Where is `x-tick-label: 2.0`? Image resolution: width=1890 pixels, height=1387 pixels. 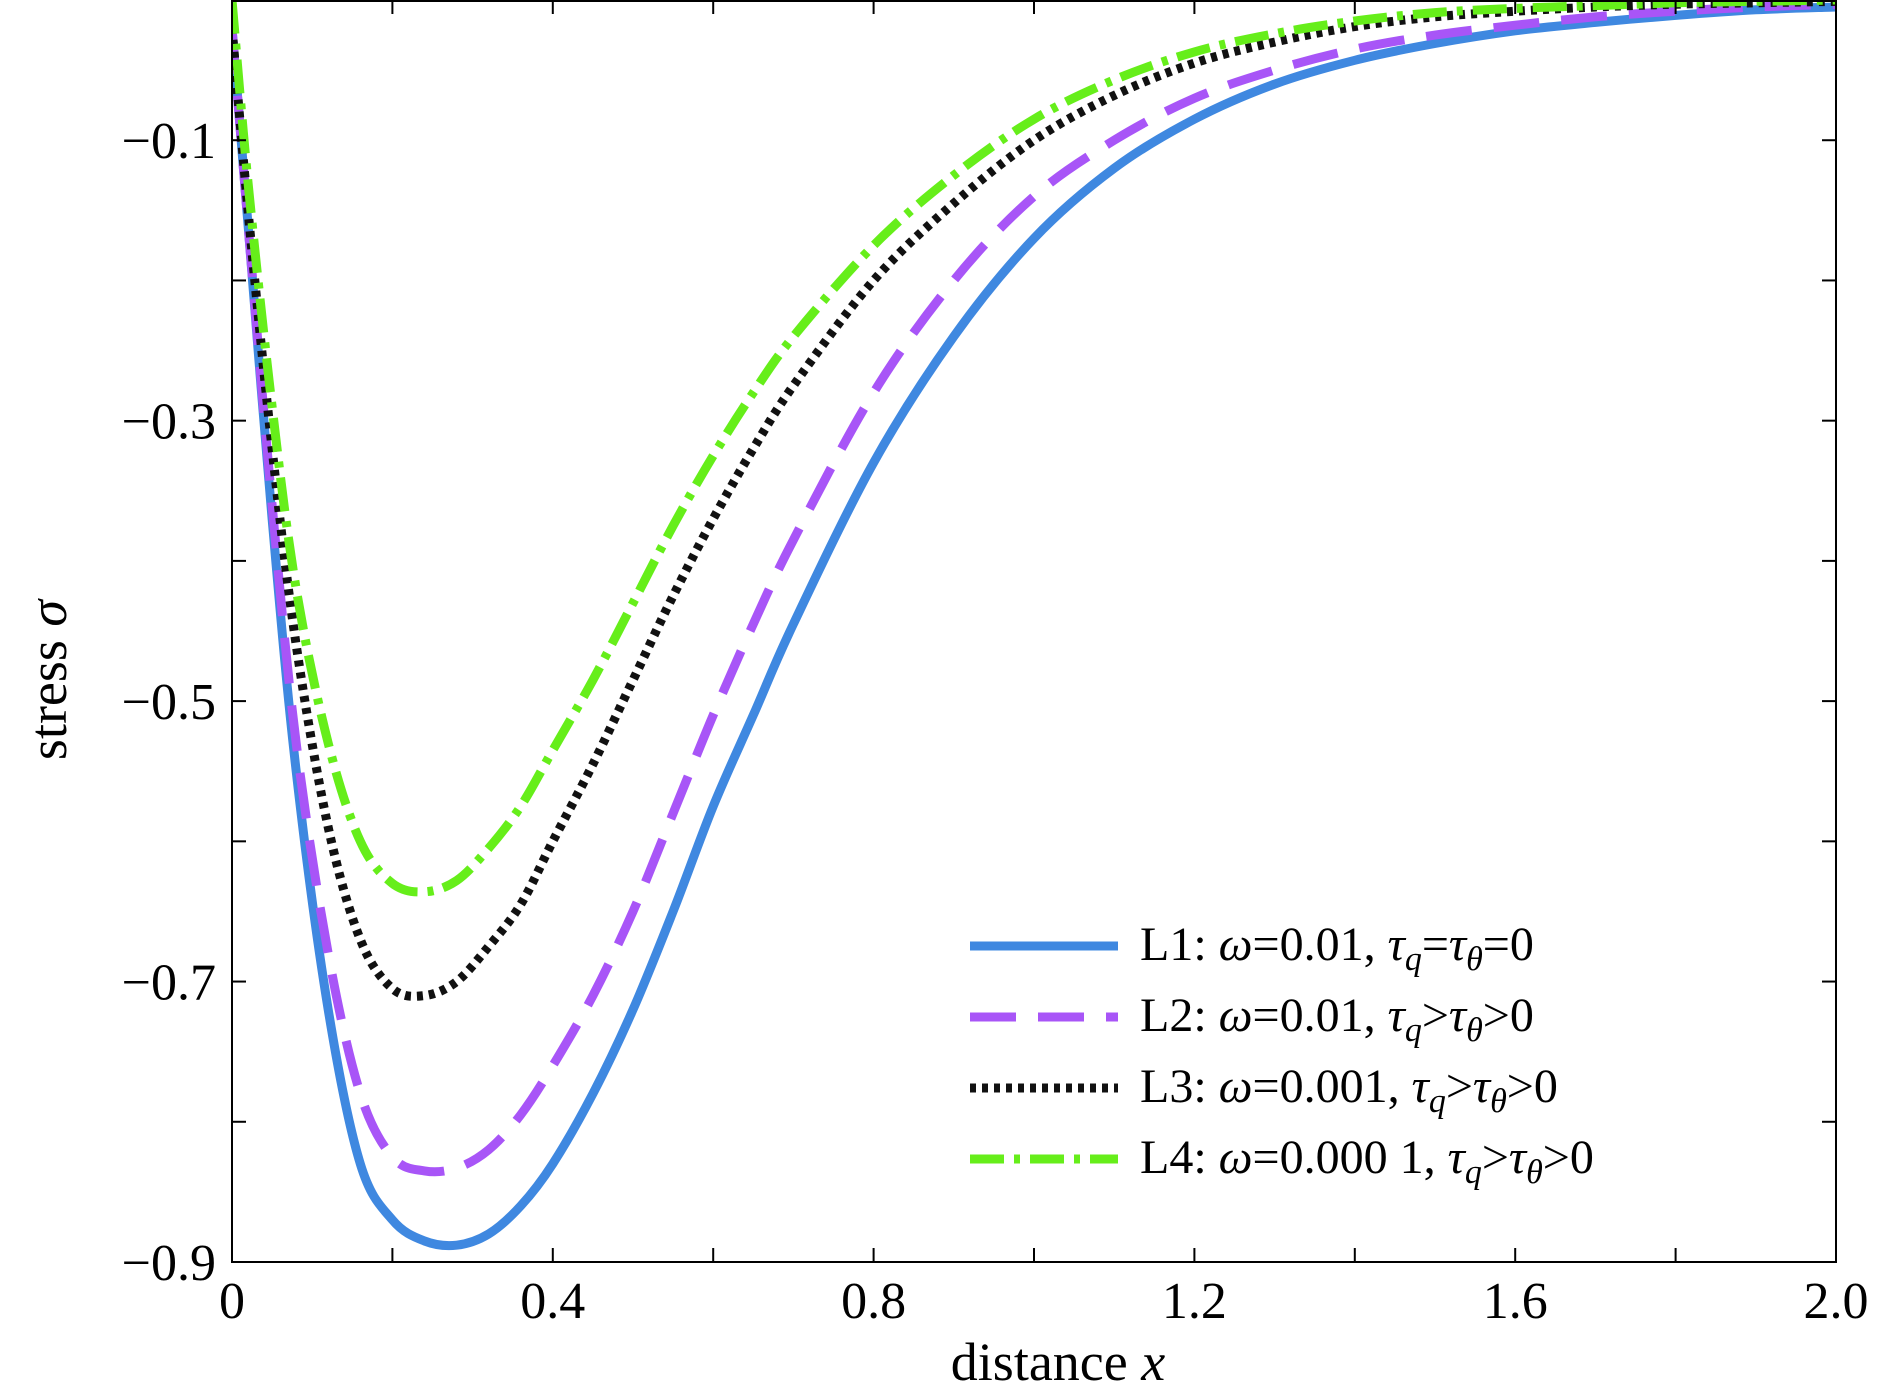 x-tick-label: 2.0 is located at coordinates (1836, 1301).